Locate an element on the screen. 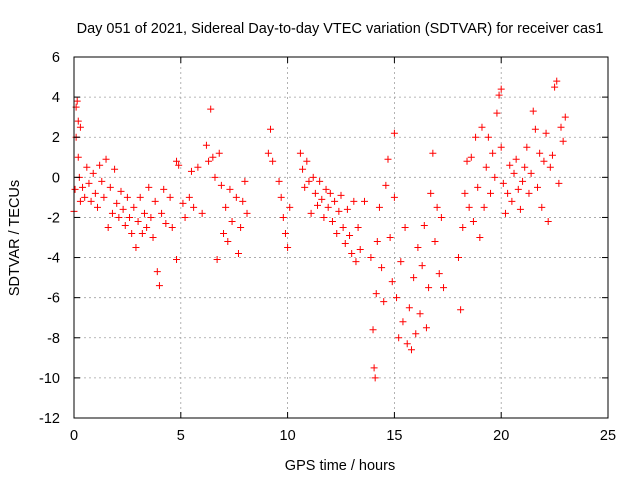 The width and height of the screenshot is (640, 480). y-tick-label: -2 is located at coordinates (53, 218).